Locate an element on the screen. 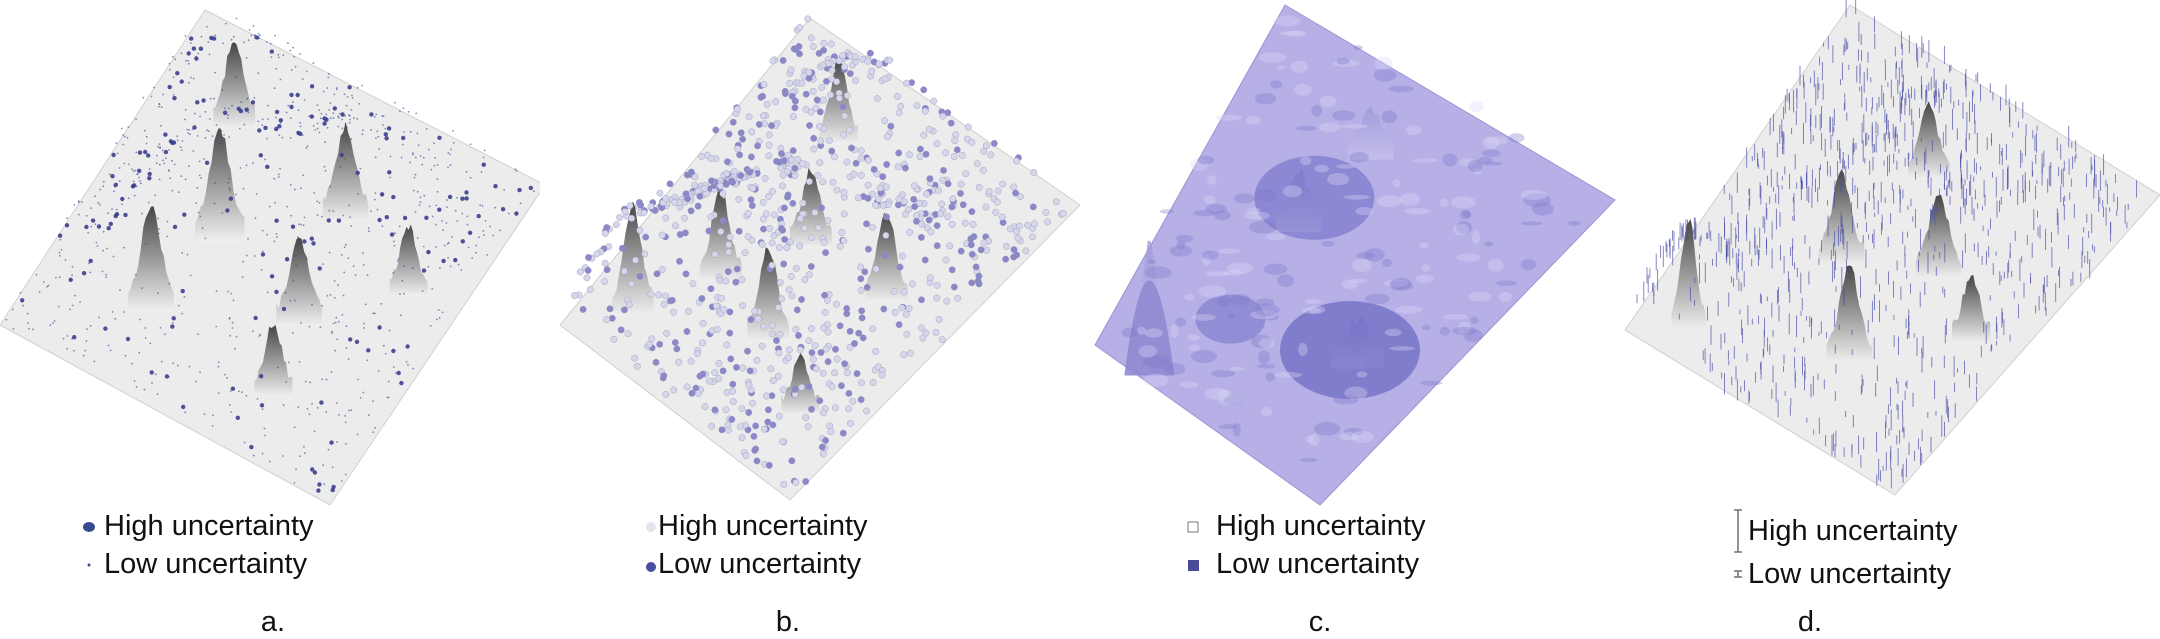 This screenshot has height=639, width=2160. legend-low-a: Low uncertainty is located at coordinates (194, 564).